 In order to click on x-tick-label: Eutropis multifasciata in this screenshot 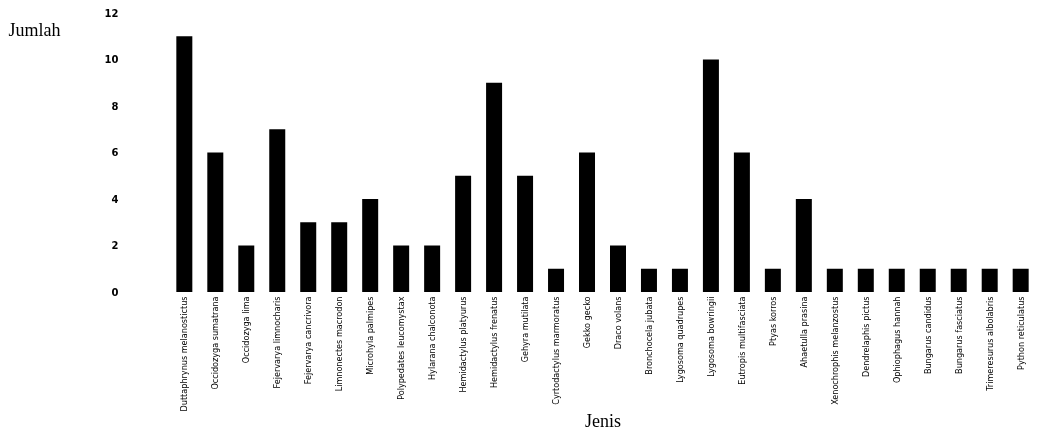, I will do `click(741, 340)`.